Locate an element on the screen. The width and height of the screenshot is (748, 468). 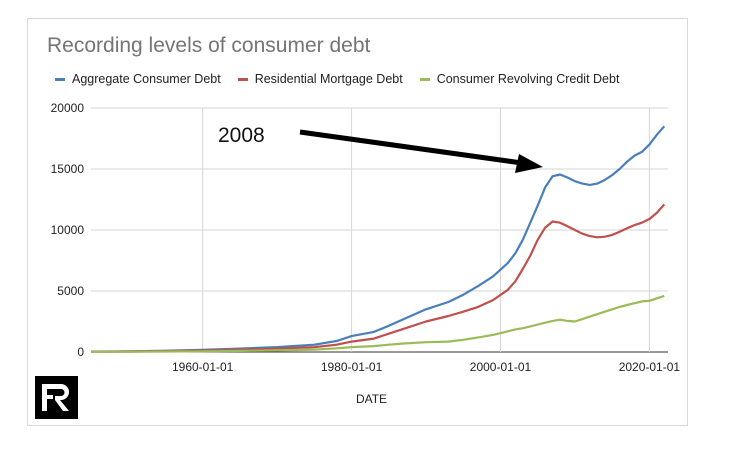
legend-label-revolving: Consumer Revolving Credit Debt is located at coordinates (528, 79).